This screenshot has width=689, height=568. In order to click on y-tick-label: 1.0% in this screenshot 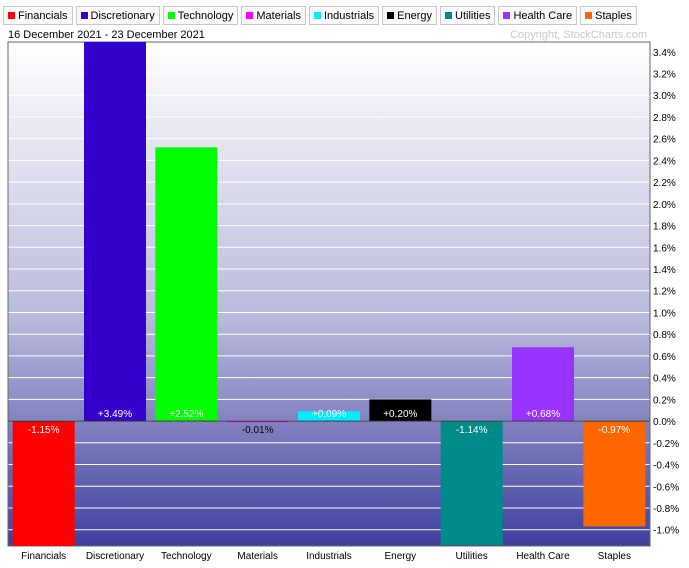, I will do `click(664, 313)`.